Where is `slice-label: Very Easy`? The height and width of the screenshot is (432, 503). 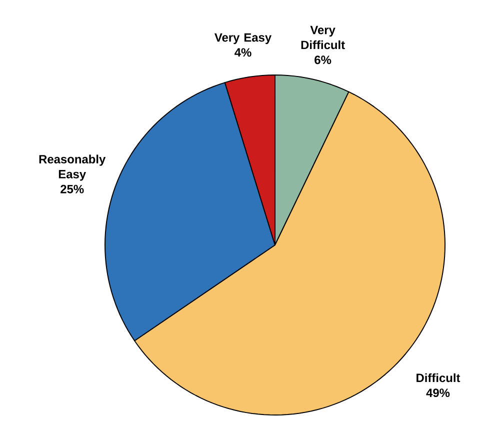 slice-label: Very Easy is located at coordinates (243, 38).